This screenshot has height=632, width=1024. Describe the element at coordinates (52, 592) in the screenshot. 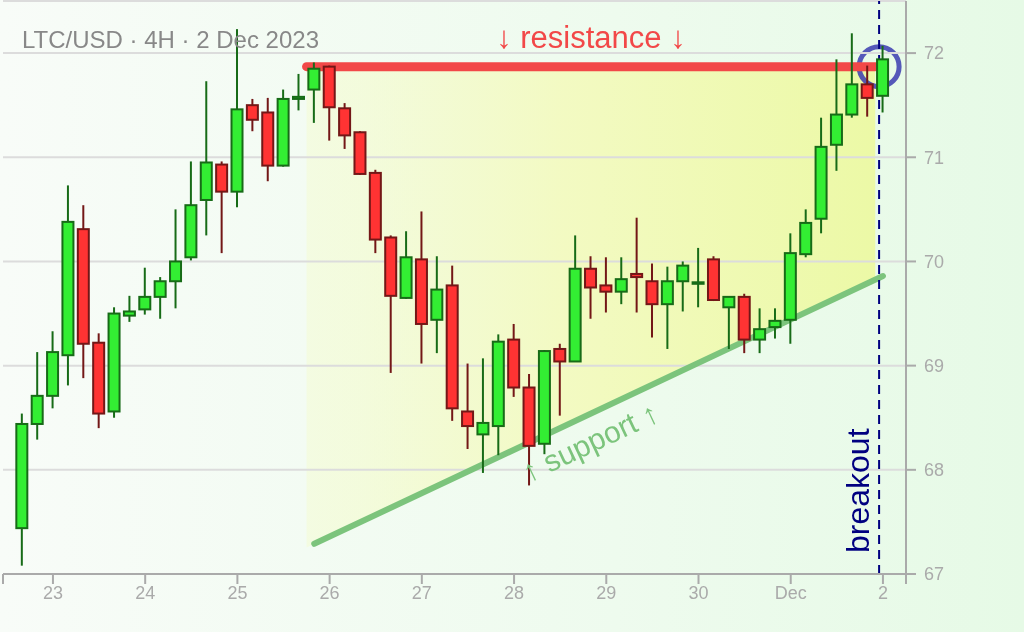

I see `x-tick-label: 23` at that location.